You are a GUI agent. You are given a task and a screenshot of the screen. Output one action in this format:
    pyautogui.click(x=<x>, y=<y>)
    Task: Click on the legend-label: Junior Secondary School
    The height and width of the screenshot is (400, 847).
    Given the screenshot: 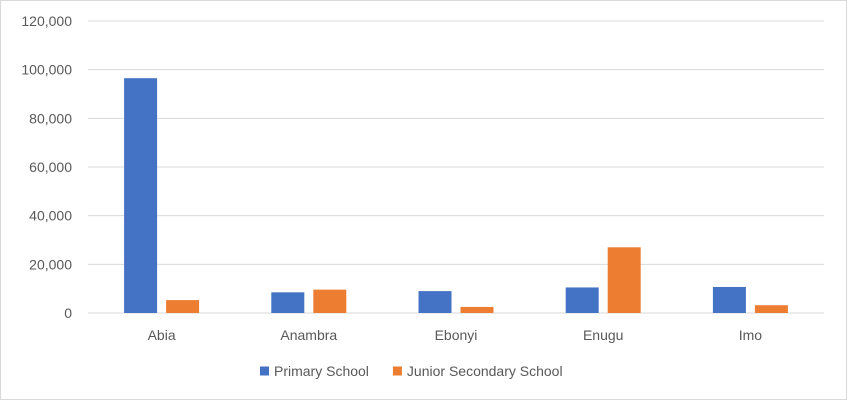 What is the action you would take?
    pyautogui.click(x=485, y=371)
    